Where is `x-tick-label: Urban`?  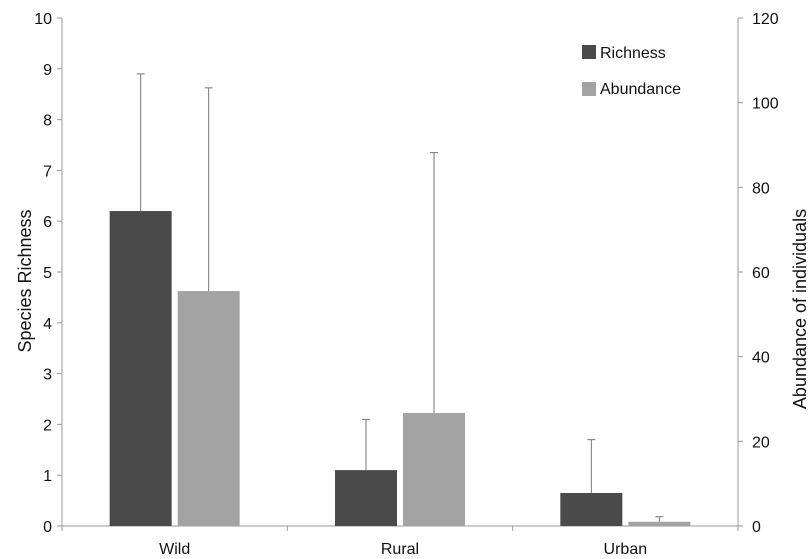
x-tick-label: Urban is located at coordinates (626, 549).